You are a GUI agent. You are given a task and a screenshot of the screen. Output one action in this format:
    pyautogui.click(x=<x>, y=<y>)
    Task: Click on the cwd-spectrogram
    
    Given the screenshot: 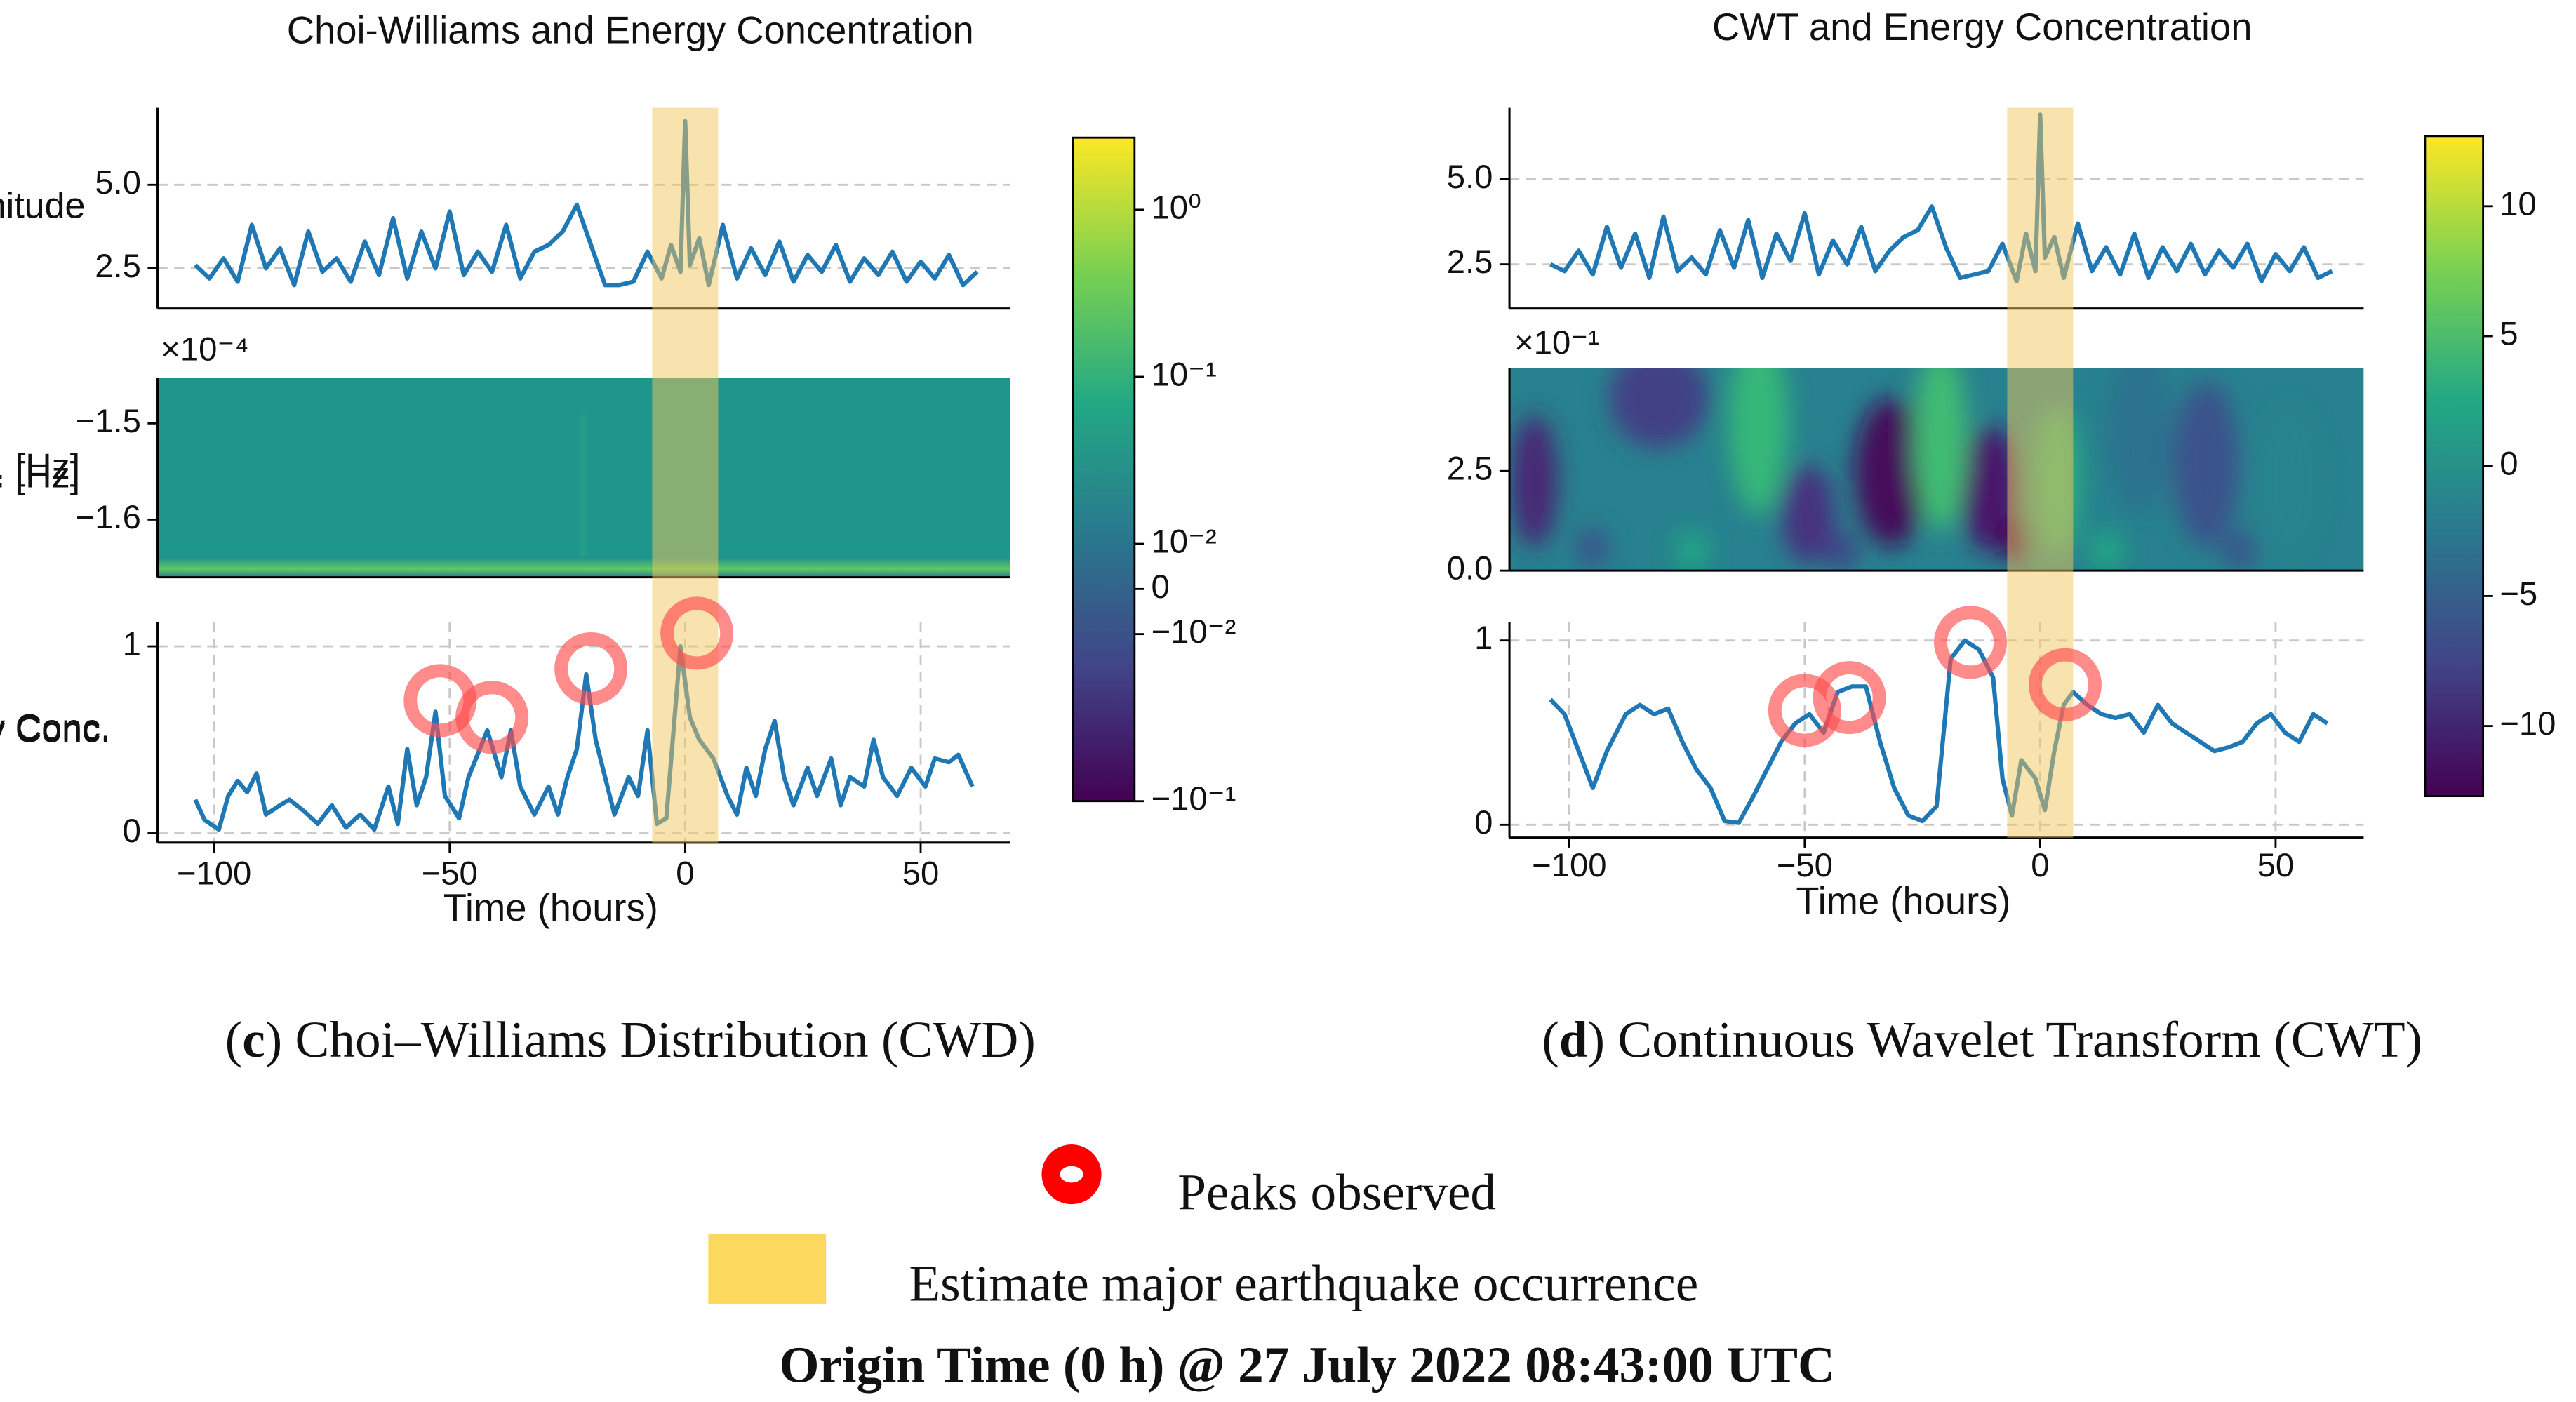 What is the action you would take?
    pyautogui.click(x=583, y=478)
    